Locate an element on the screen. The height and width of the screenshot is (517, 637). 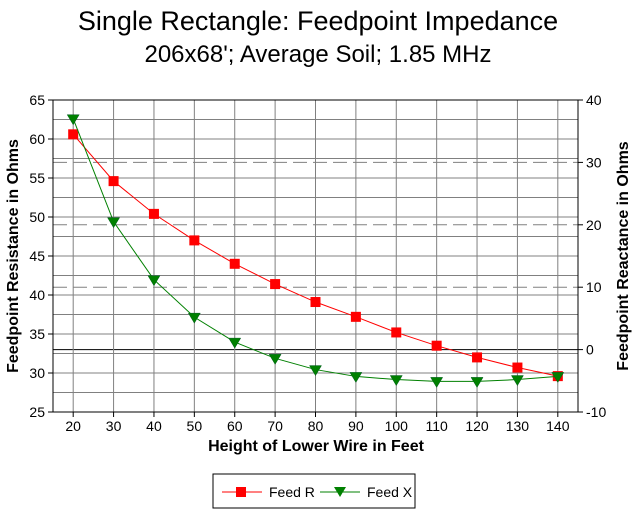
chart-title: Single Rectangle: Feedpoint Impedance is located at coordinates (318, 21).